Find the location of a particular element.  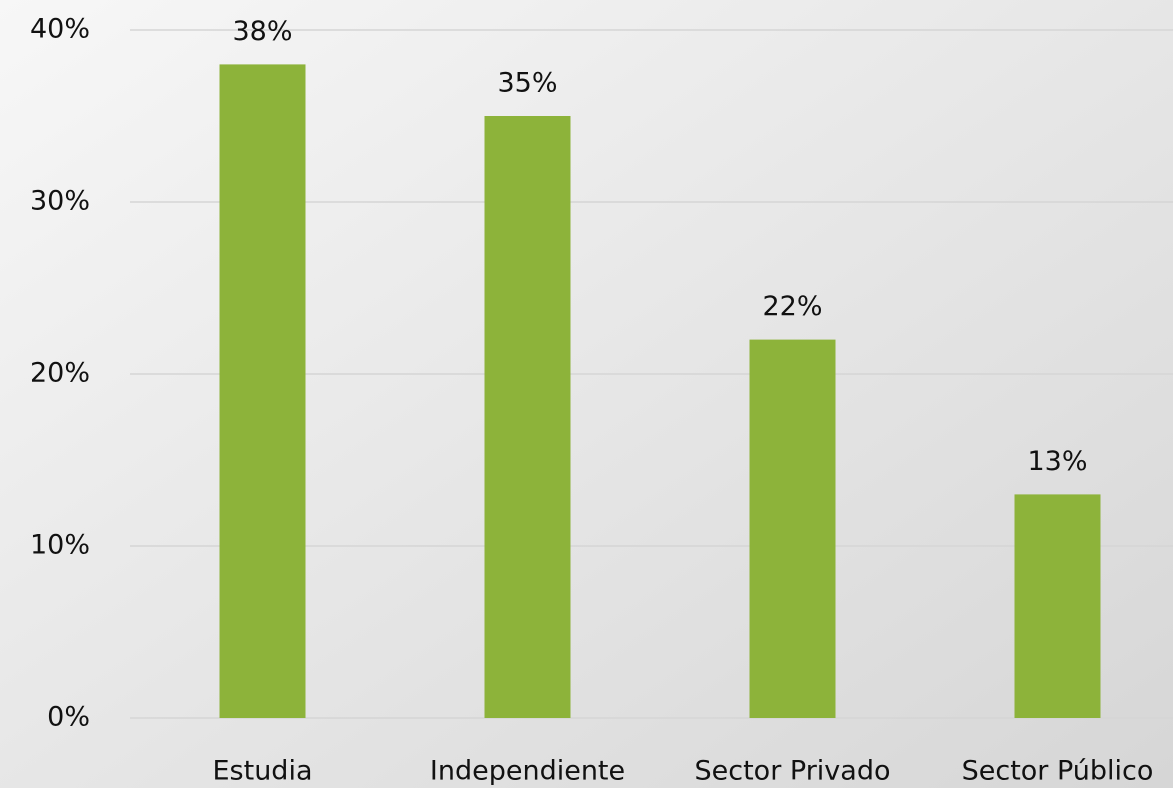

y-tick-label: 40% is located at coordinates (60, 29).